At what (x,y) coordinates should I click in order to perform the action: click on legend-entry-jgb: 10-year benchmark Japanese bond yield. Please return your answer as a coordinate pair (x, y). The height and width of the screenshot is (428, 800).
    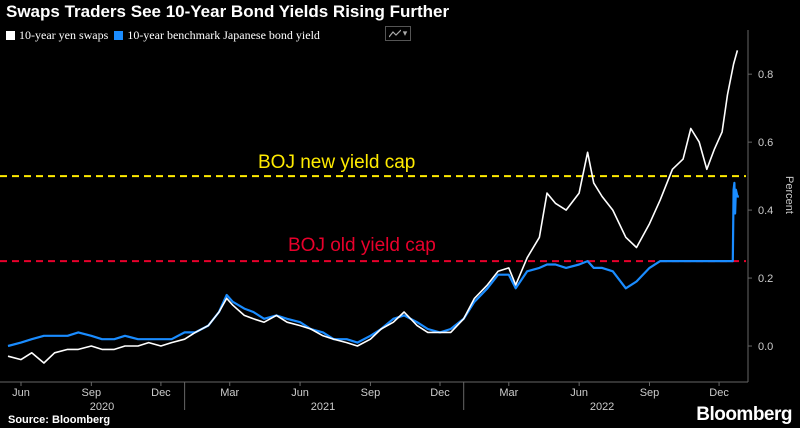
    Looking at the image, I should click on (217, 35).